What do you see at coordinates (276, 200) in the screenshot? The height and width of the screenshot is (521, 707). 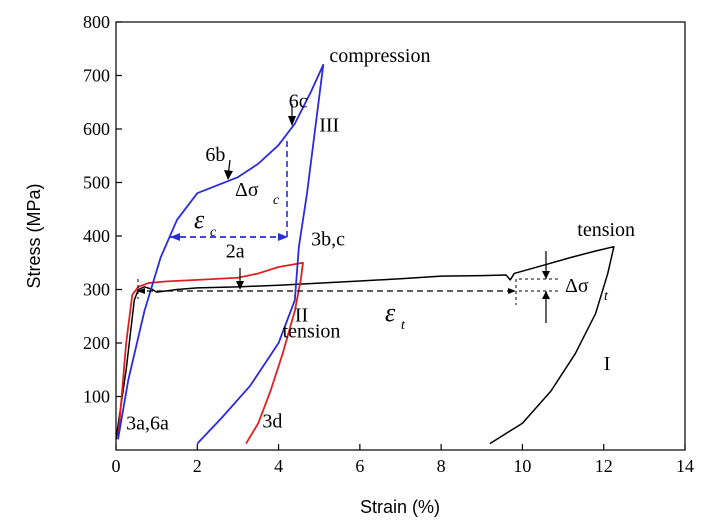 I see `annot-delta-sigma-c-sub: c` at bounding box center [276, 200].